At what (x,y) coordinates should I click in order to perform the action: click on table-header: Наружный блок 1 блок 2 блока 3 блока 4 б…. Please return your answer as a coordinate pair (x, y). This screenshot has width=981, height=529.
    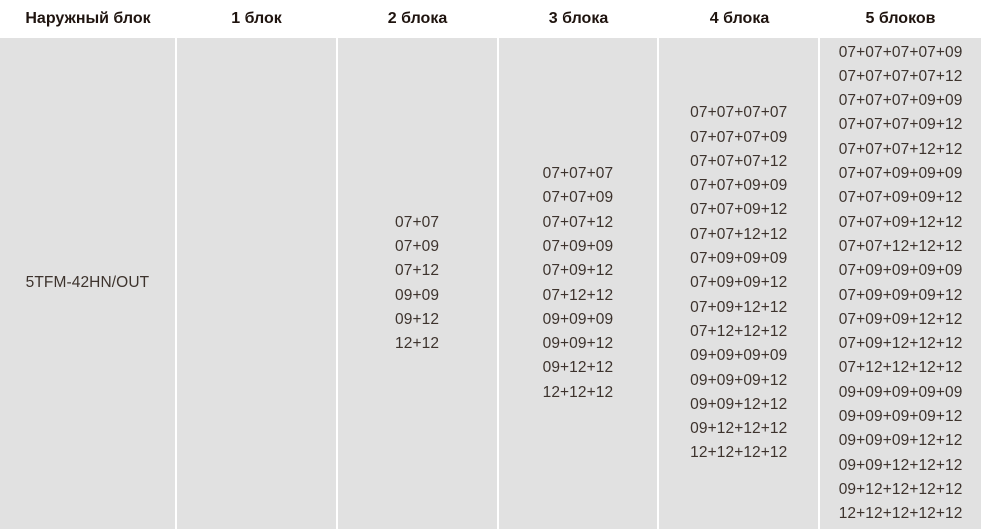
    Looking at the image, I should click on (490, 19).